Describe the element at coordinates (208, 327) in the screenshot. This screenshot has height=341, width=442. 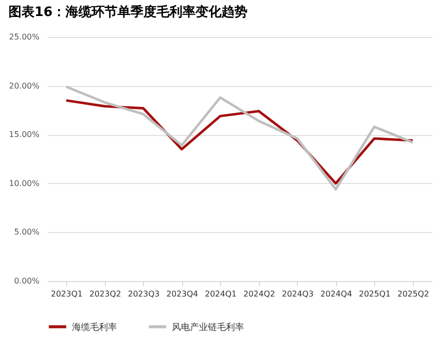
I see `legend-label: 风电产业链毛利率` at that location.